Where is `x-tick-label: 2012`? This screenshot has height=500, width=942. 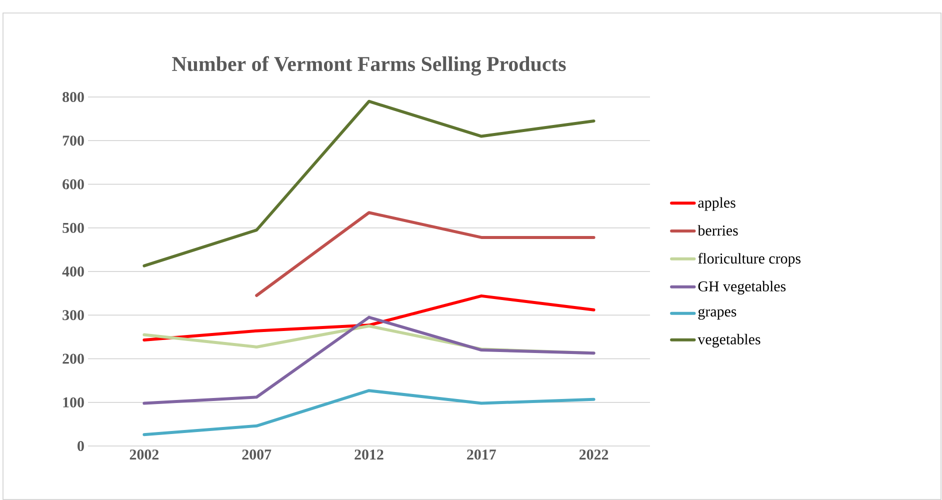 x-tick-label: 2012 is located at coordinates (369, 455).